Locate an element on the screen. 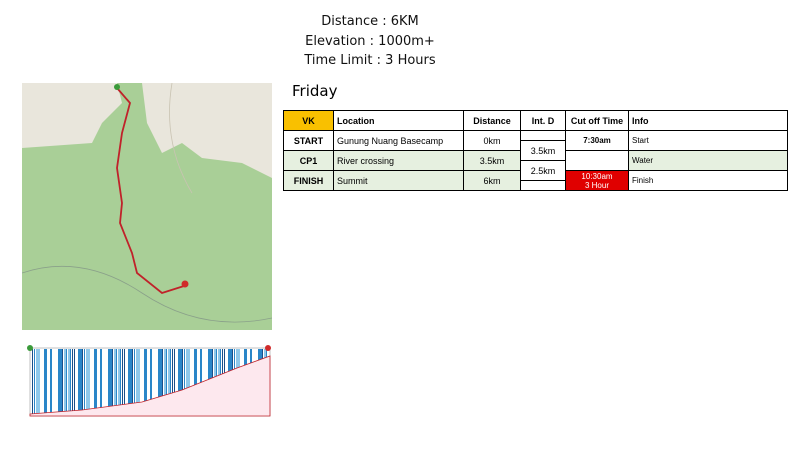  cutoff-cell is located at coordinates (597, 160).